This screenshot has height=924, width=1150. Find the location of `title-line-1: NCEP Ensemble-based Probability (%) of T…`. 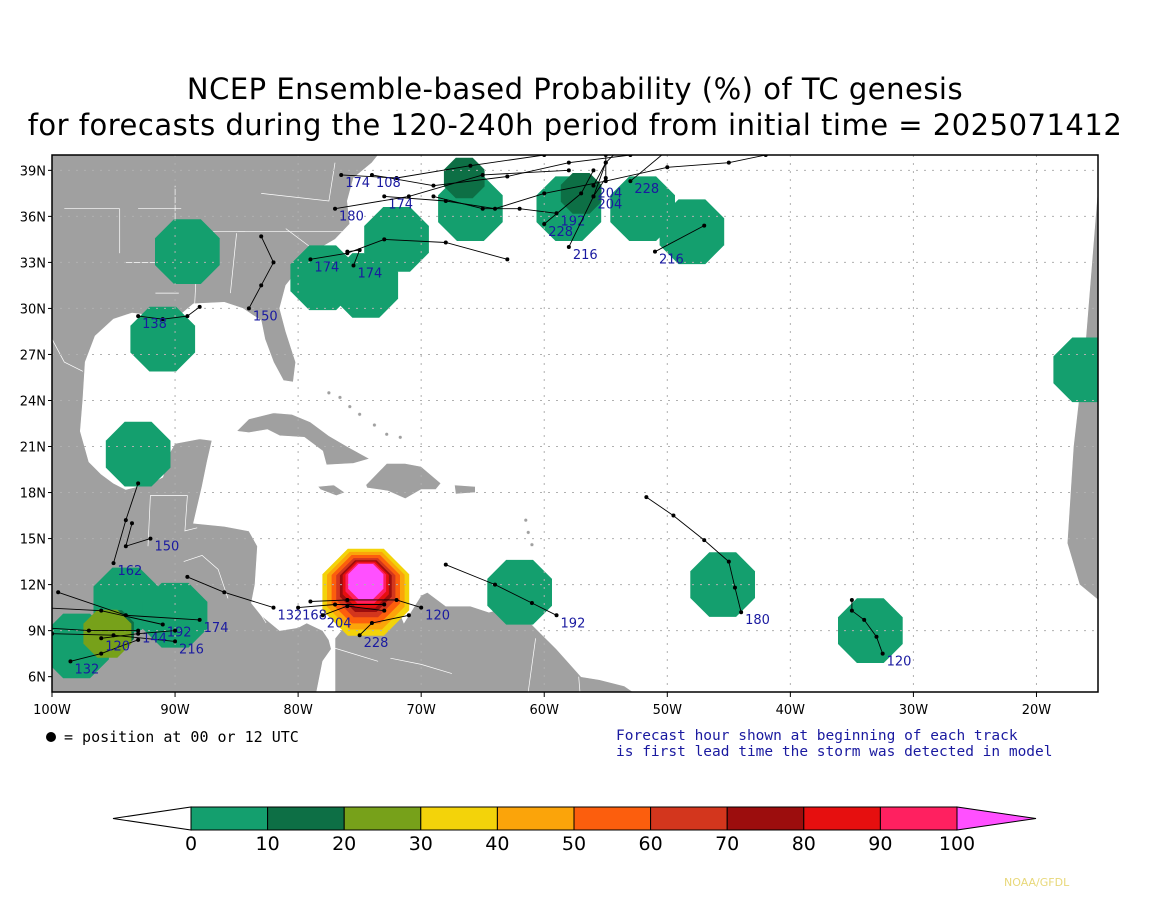

title-line-1: NCEP Ensemble-based Probability (%) of T… is located at coordinates (575, 89).